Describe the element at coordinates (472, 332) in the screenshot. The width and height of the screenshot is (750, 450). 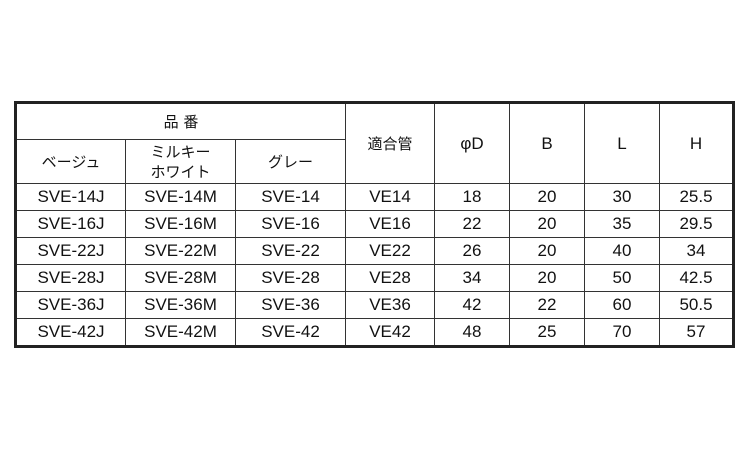
I see `diameter-cell: 48` at that location.